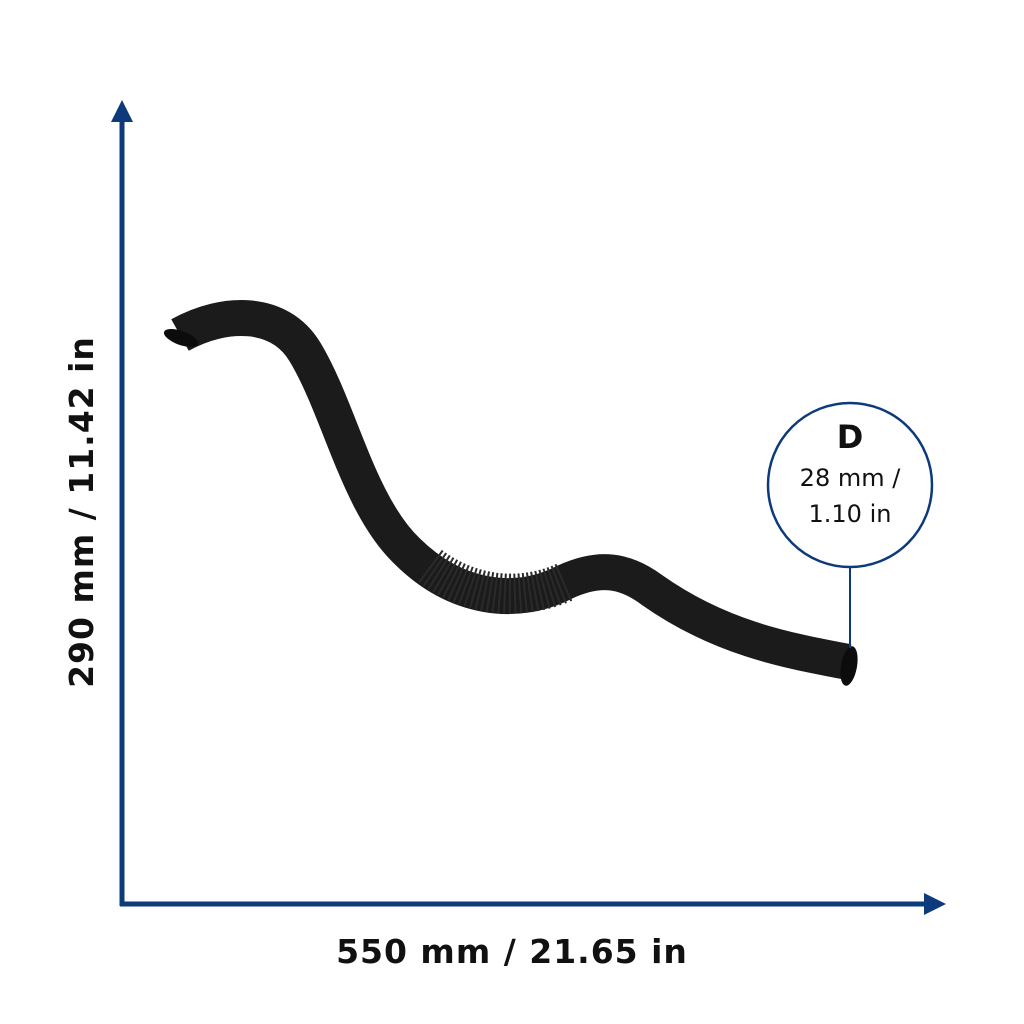 The image size is (1024, 1024). Describe the element at coordinates (935, 904) in the screenshot. I see `width-arrow` at that location.